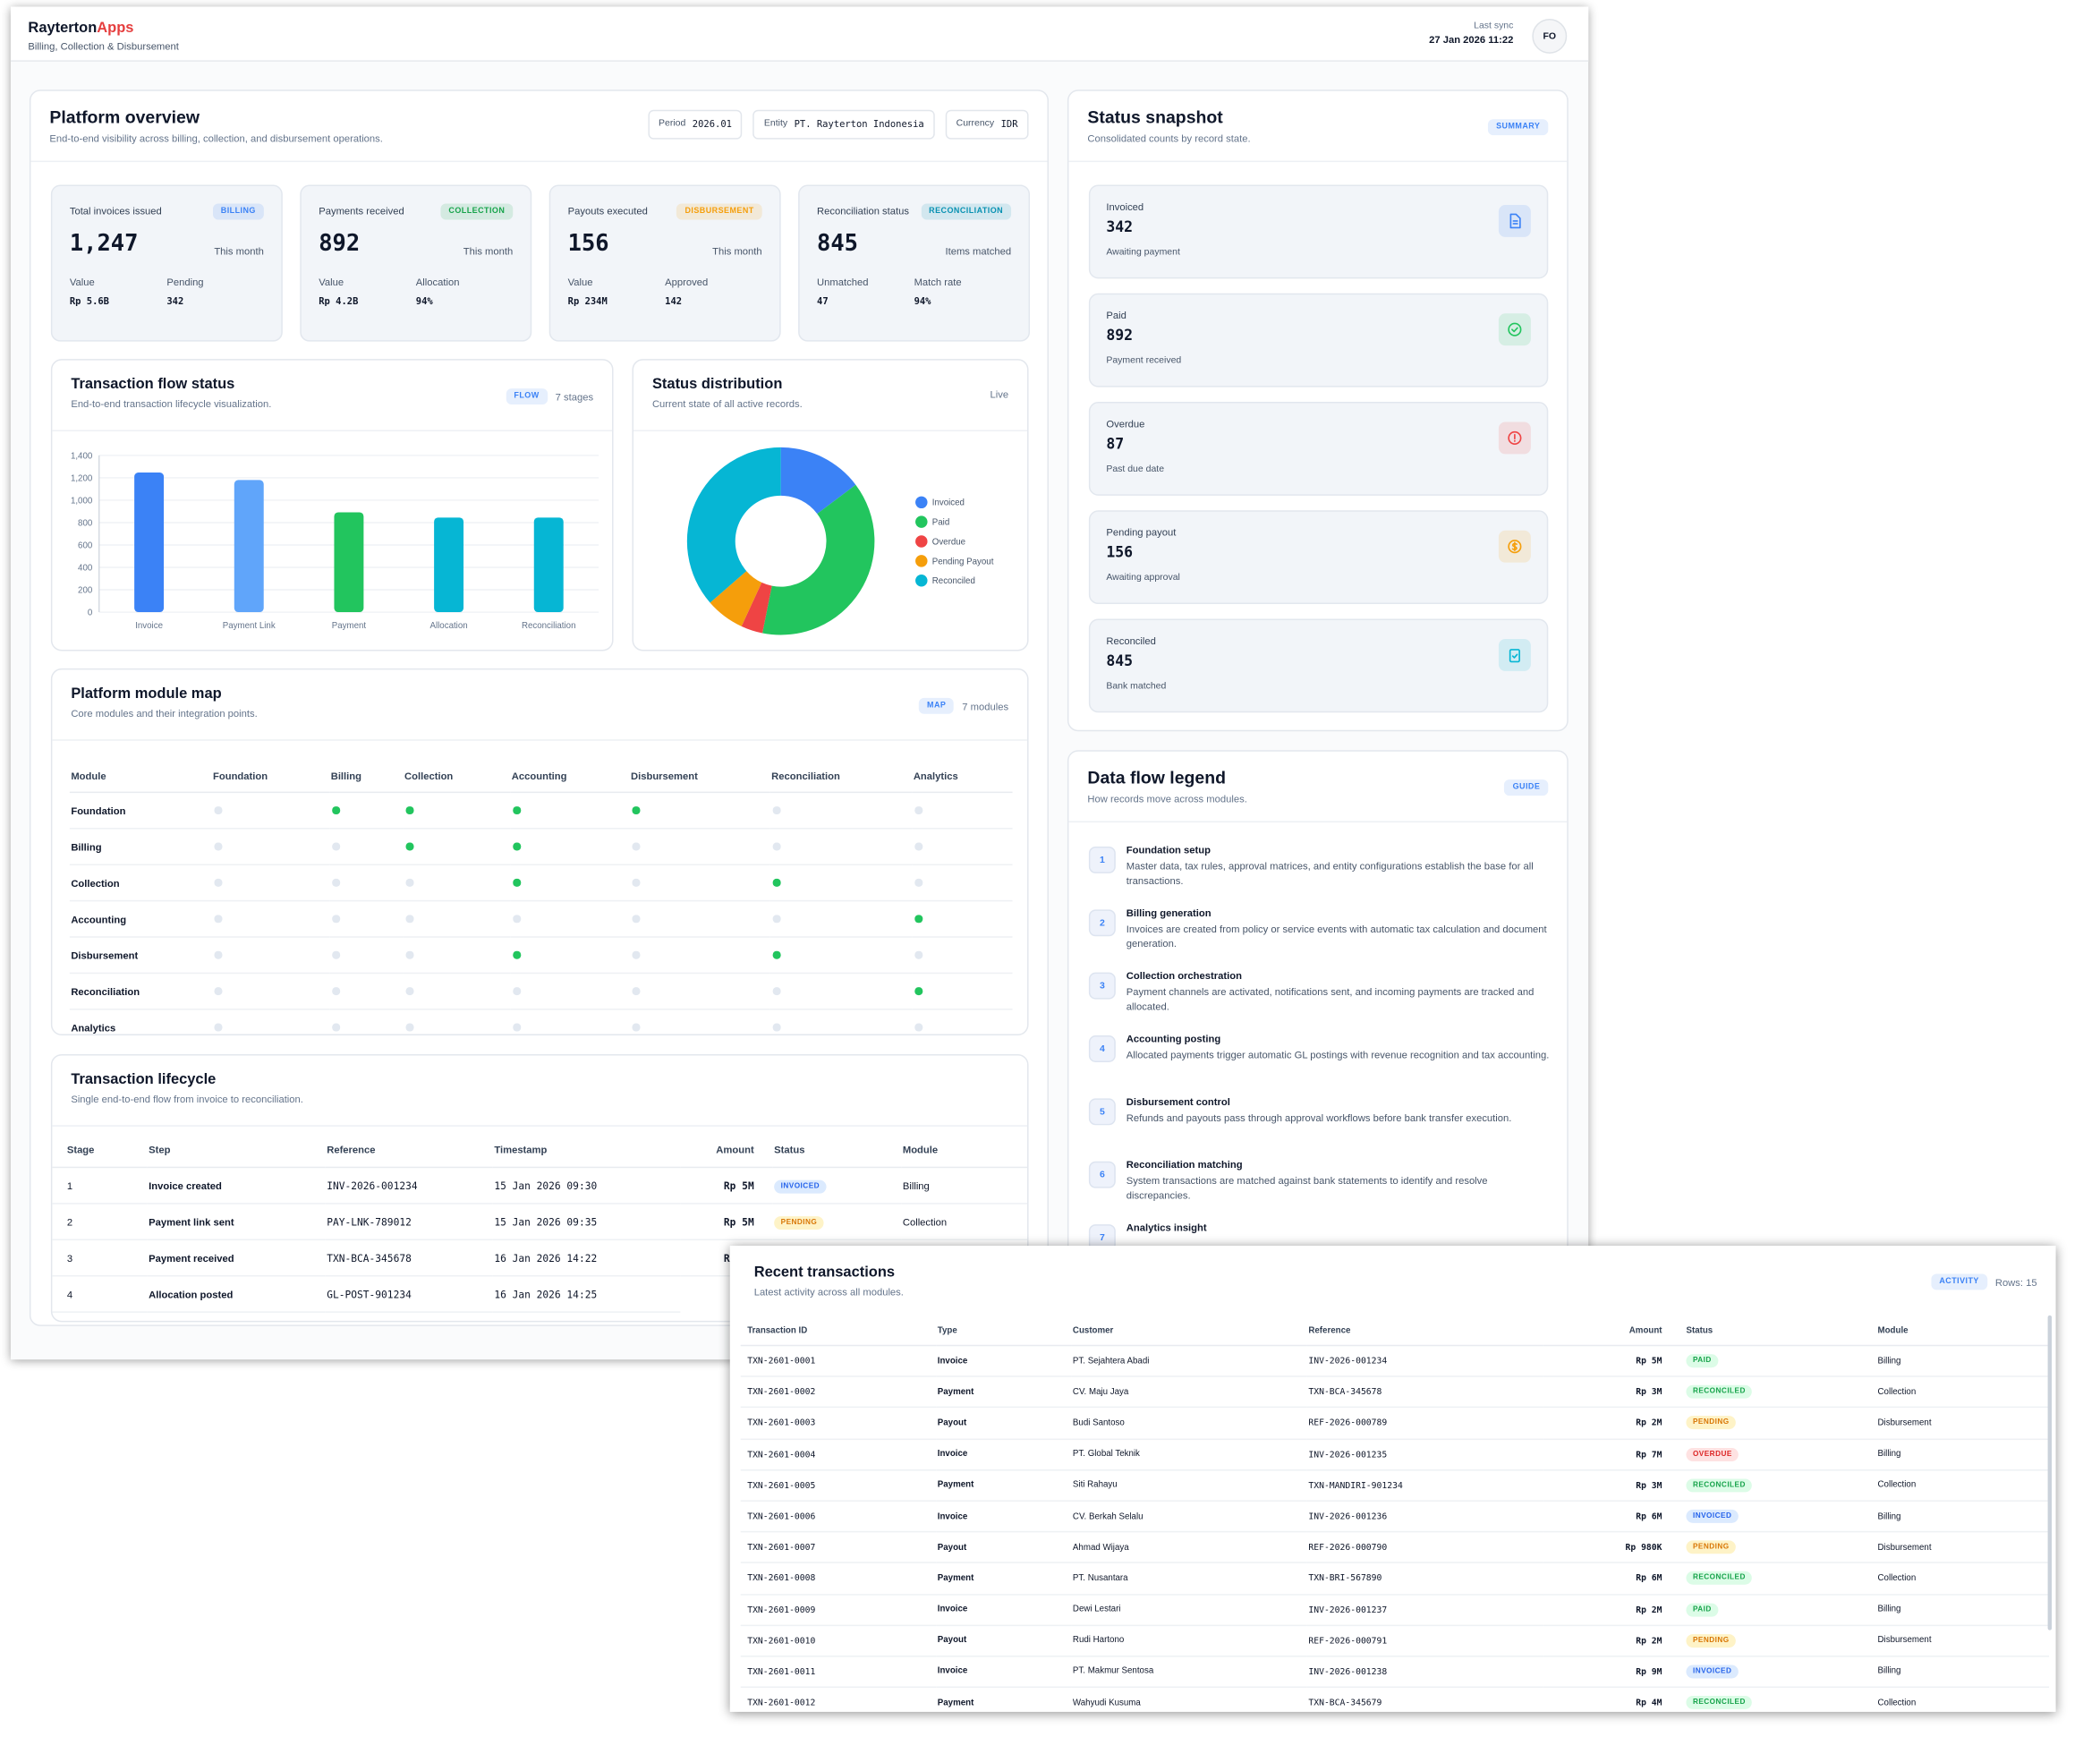 The image size is (2100, 1737). I want to click on column-header: Foundation, so click(270, 776).